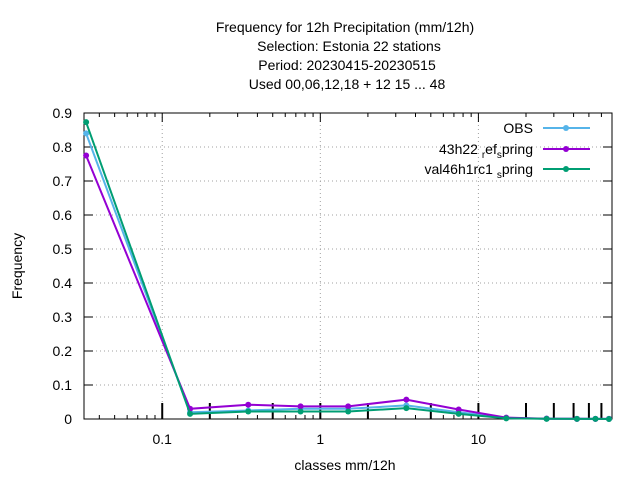  What do you see at coordinates (491, 149) in the screenshot?
I see `legend-label-part: ef` at bounding box center [491, 149].